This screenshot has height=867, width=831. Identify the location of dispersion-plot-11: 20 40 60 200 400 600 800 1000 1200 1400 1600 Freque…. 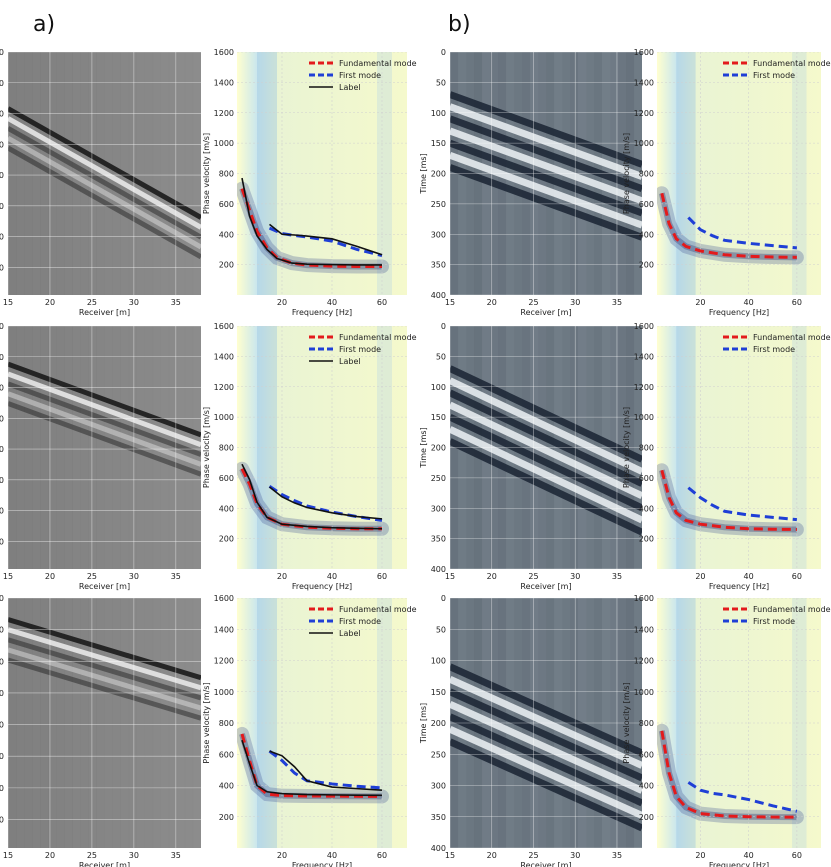
(726, 730).